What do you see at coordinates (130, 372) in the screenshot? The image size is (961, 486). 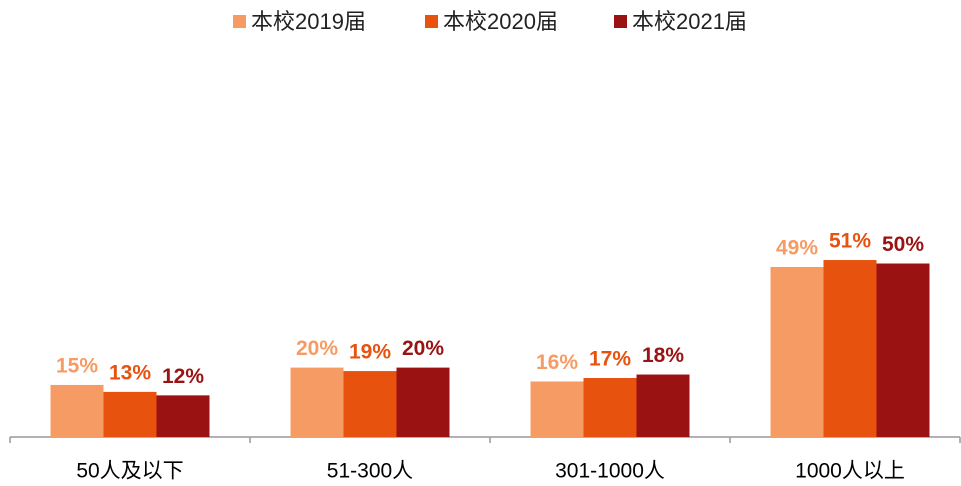 I see `value-label: 13%` at bounding box center [130, 372].